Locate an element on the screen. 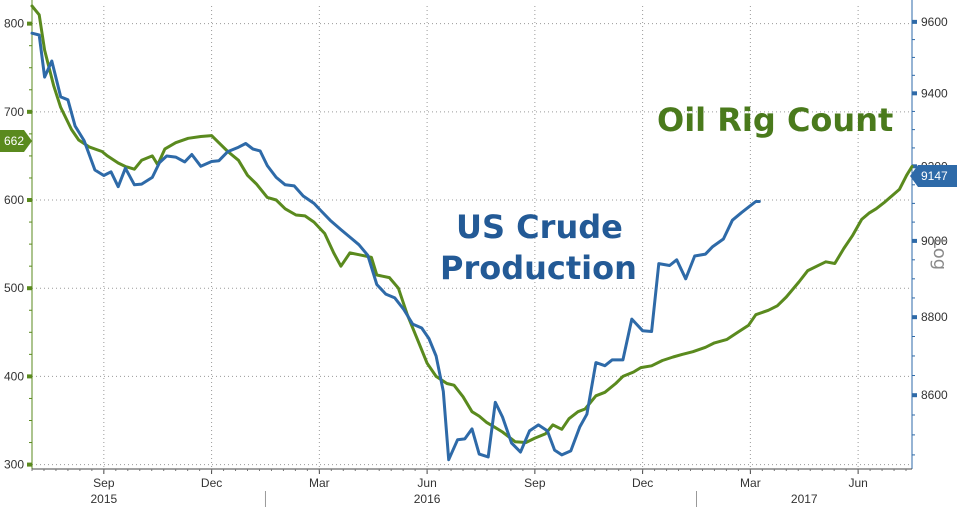 The image size is (957, 508). left-tick-label: 300 is located at coordinates (14, 465).